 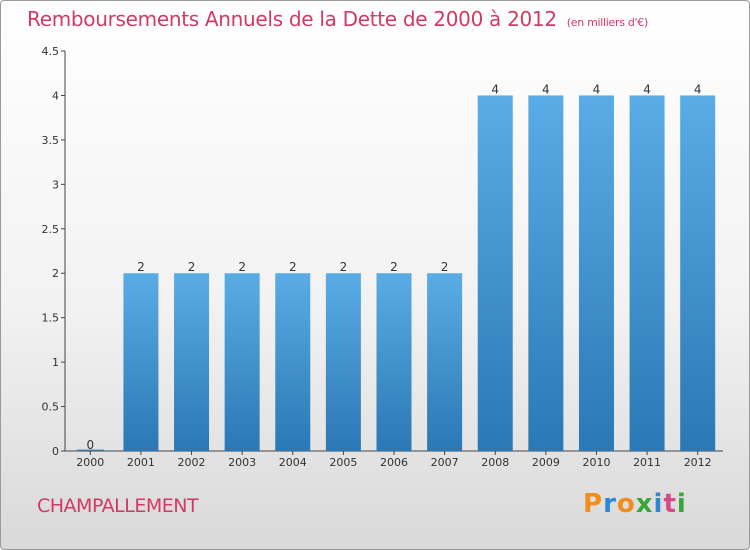 I want to click on x-tick-label: 2010, so click(x=596, y=462).